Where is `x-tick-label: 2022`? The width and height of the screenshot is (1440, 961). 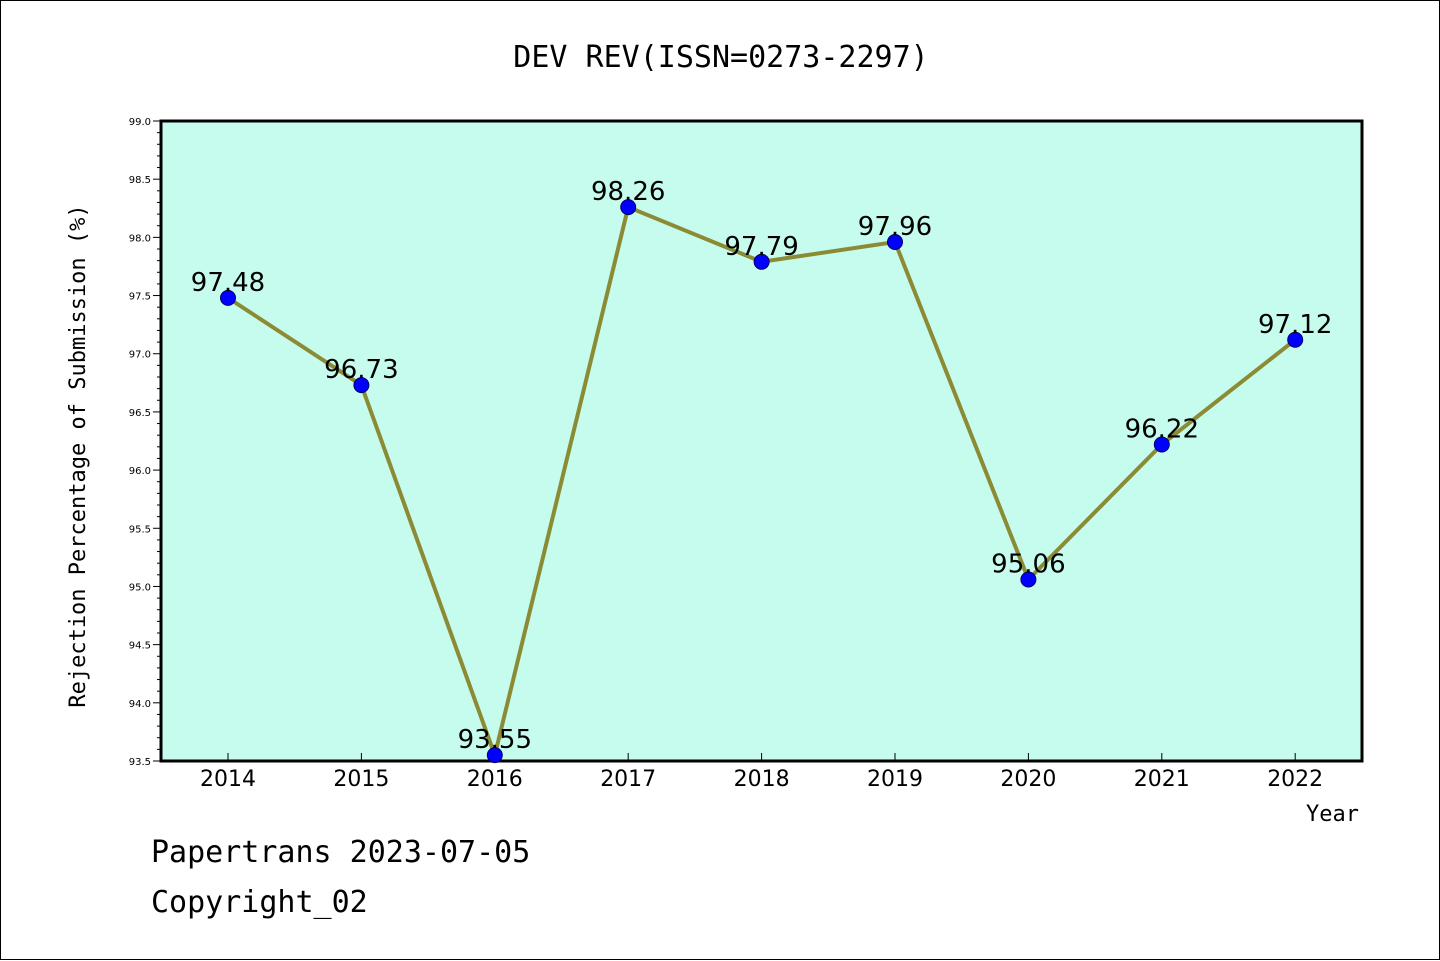 x-tick-label: 2022 is located at coordinates (1295, 779).